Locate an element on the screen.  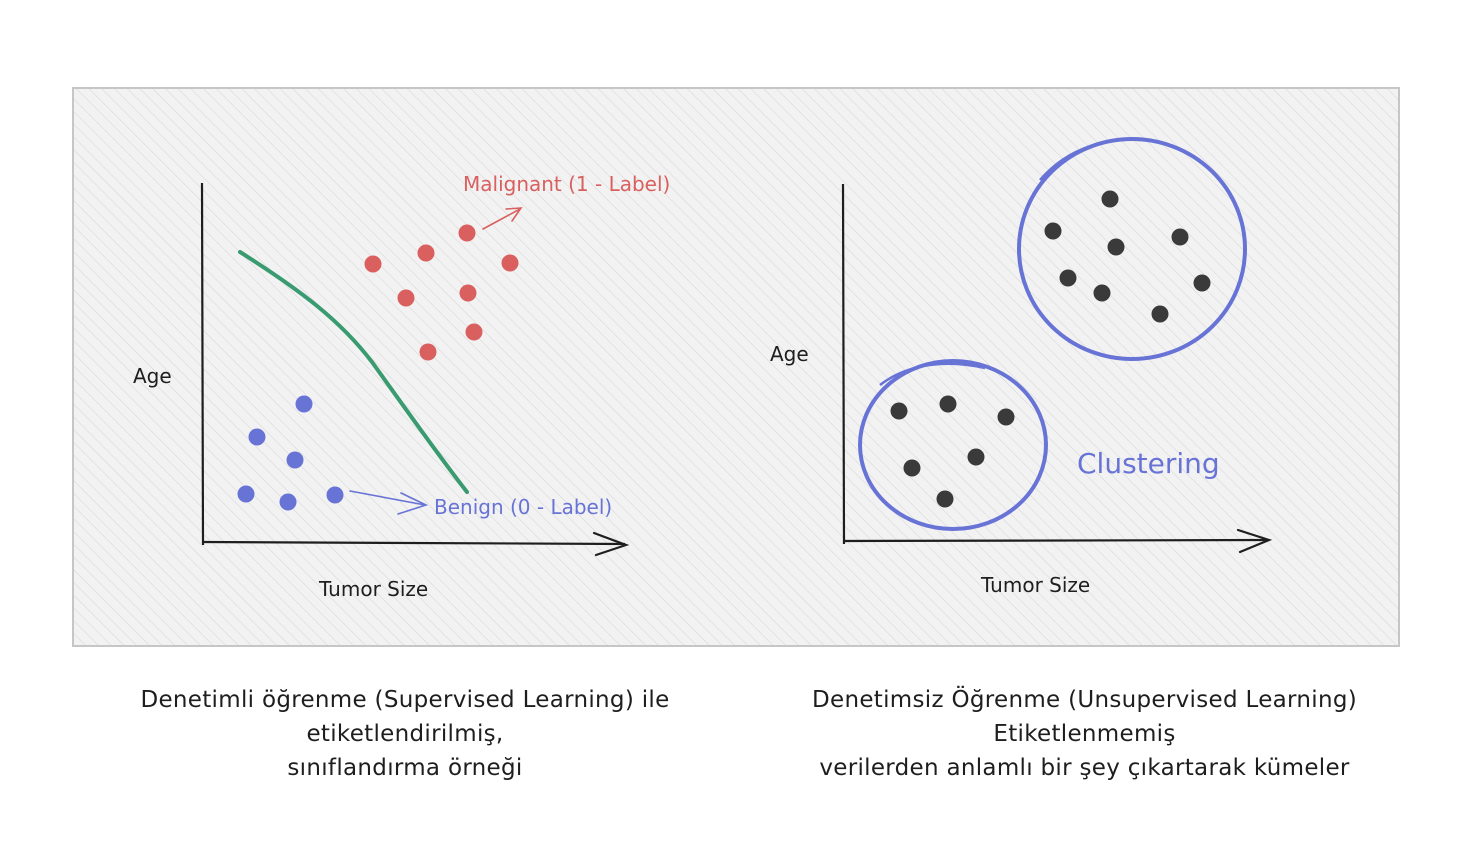
cluster-b-overstroke is located at coordinates (932, 374).